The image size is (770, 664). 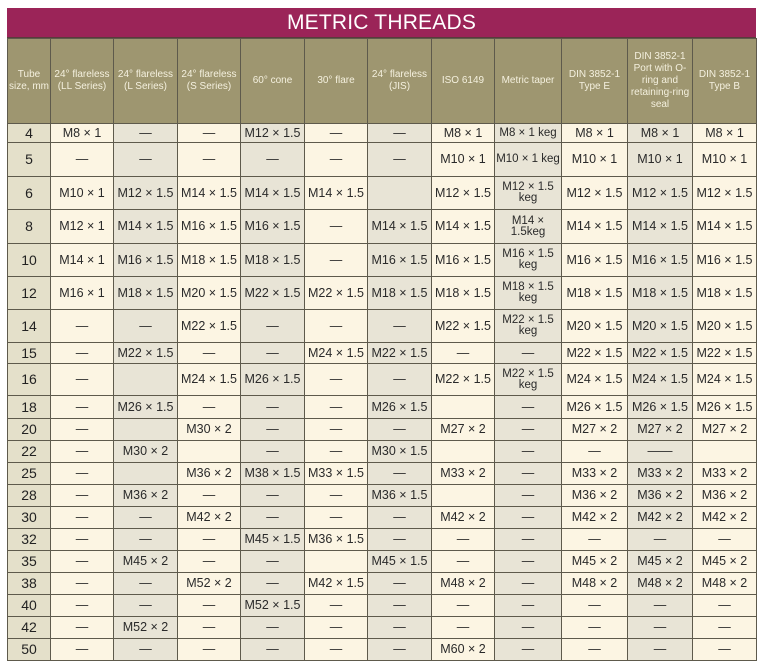 I want to click on thread-cell: M12 × 1.5, so click(x=724, y=193).